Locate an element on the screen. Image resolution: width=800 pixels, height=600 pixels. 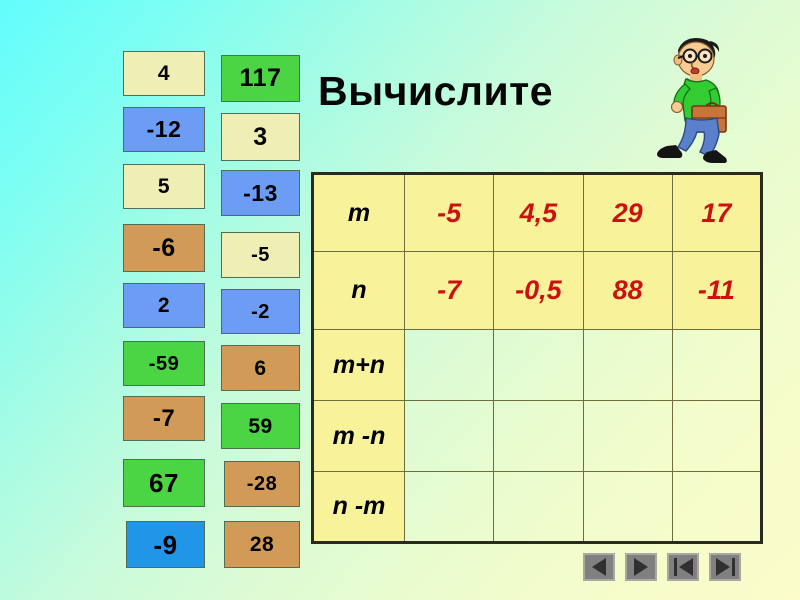
number-tile: 2 is located at coordinates (164, 305).